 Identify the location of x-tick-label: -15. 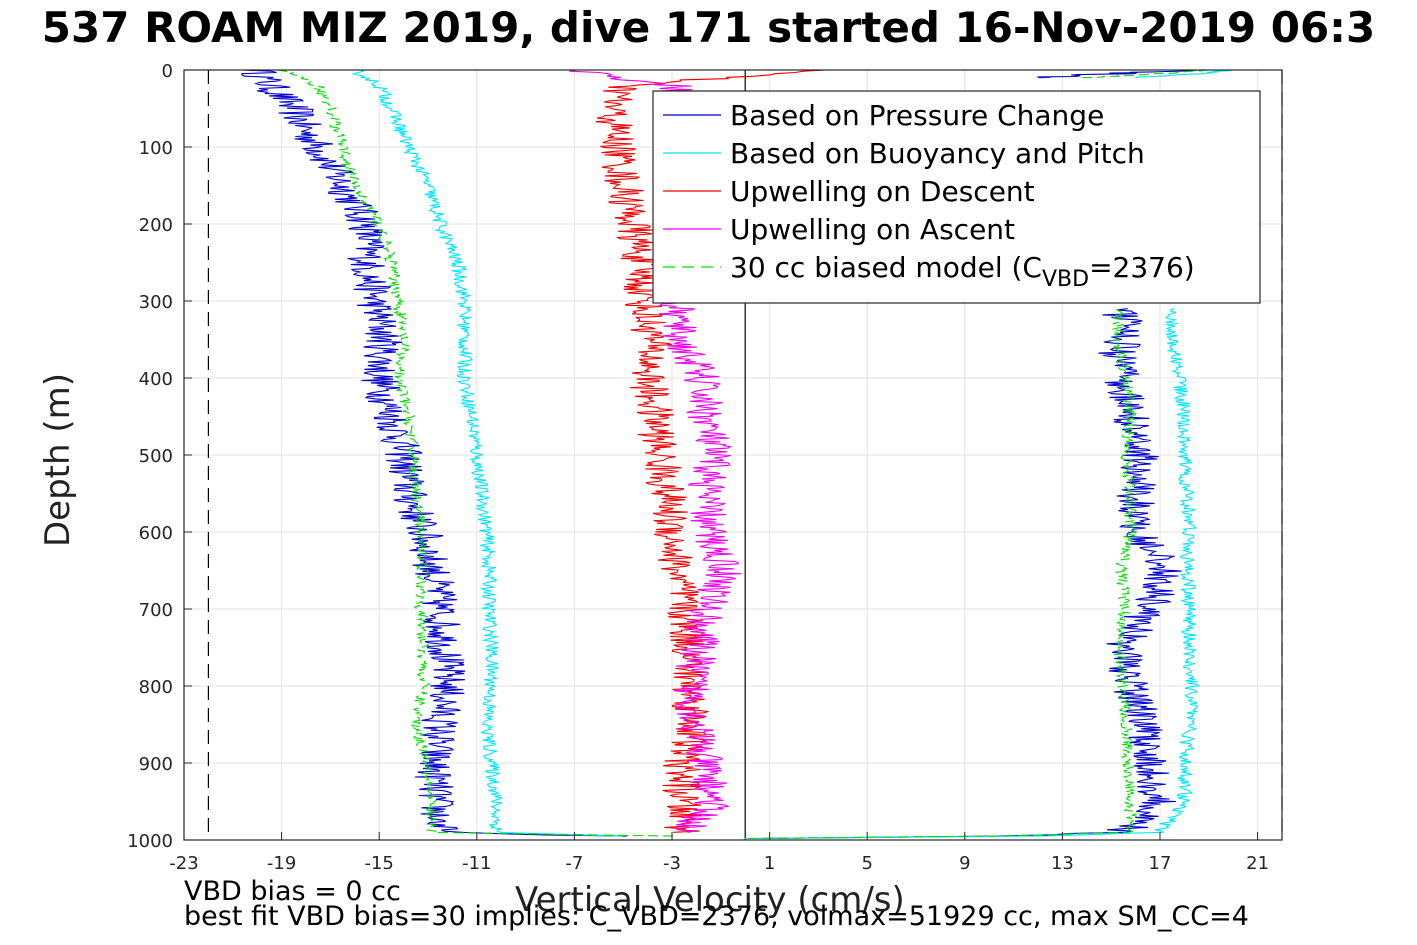
(378, 863).